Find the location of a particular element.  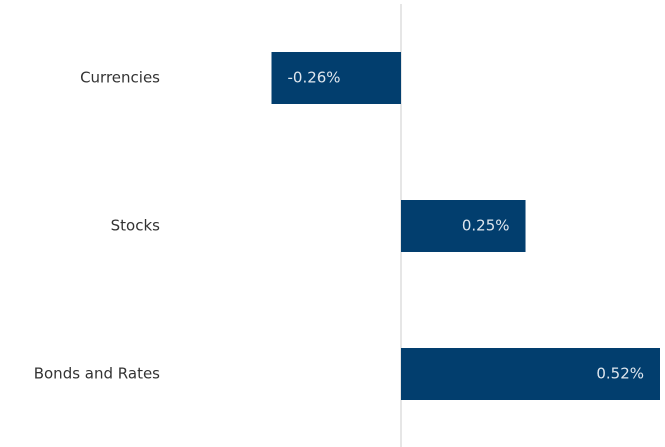

value-label: 0.52% is located at coordinates (620, 374).